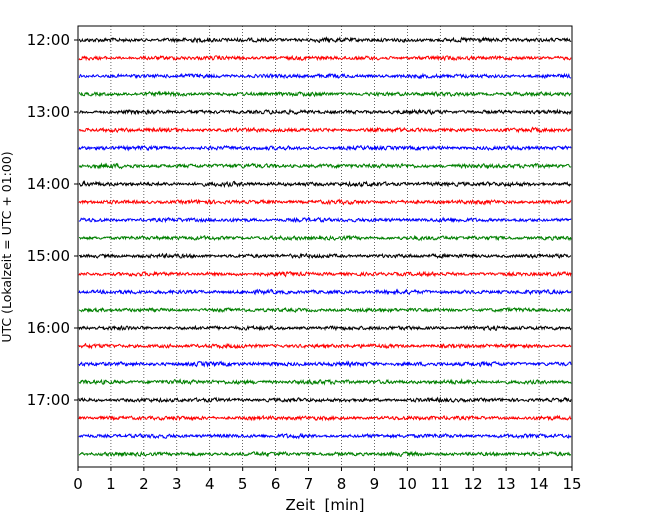 The image size is (650, 520). Describe the element at coordinates (210, 484) in the screenshot. I see `x-tick-label: 4` at that location.